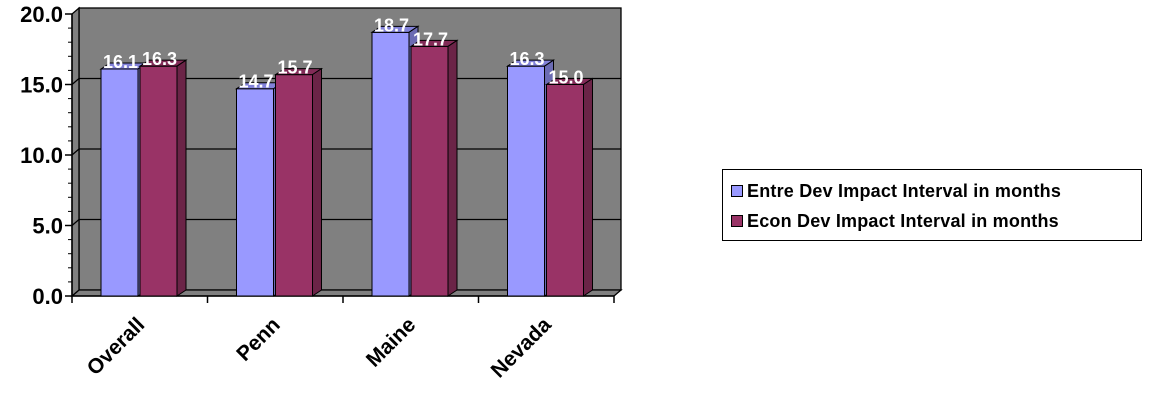 The height and width of the screenshot is (400, 1151). I want to click on data-label: 15.7, so click(294, 68).